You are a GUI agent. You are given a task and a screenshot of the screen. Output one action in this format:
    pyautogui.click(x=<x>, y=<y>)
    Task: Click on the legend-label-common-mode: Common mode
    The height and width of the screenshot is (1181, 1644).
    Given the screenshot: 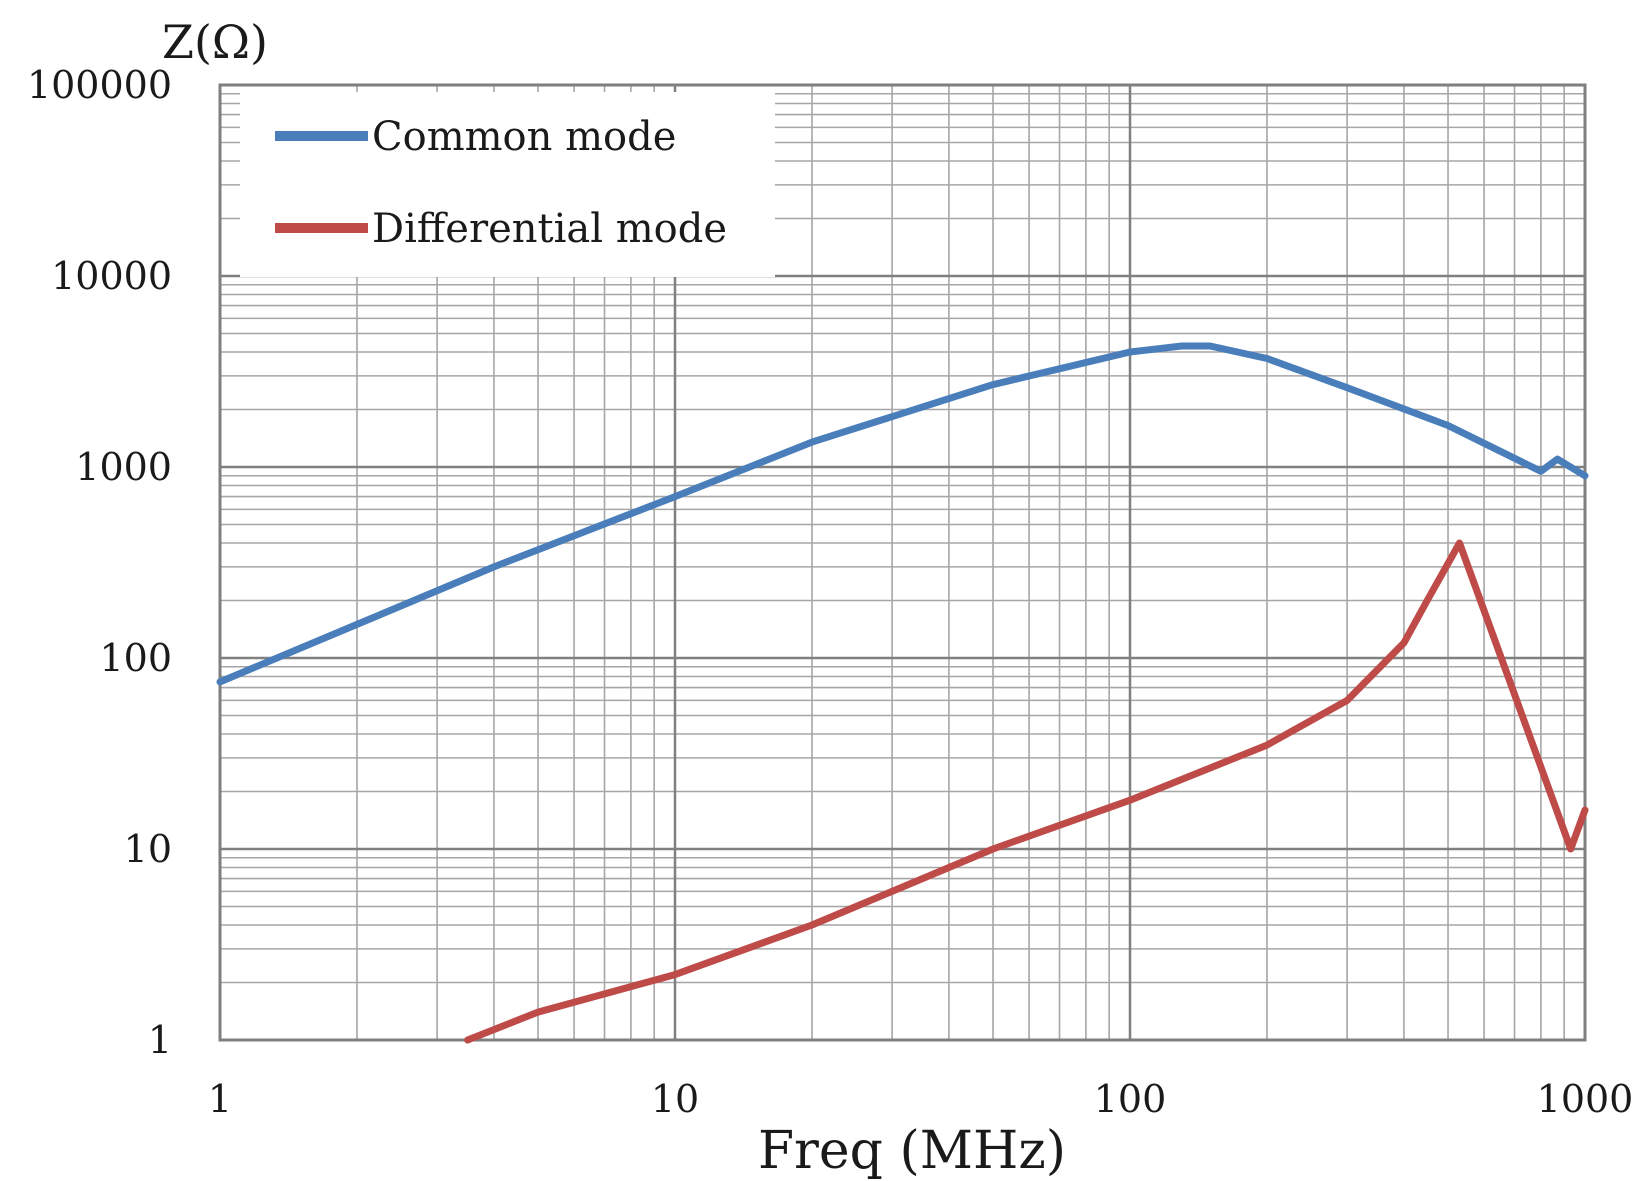 What is the action you would take?
    pyautogui.click(x=524, y=137)
    